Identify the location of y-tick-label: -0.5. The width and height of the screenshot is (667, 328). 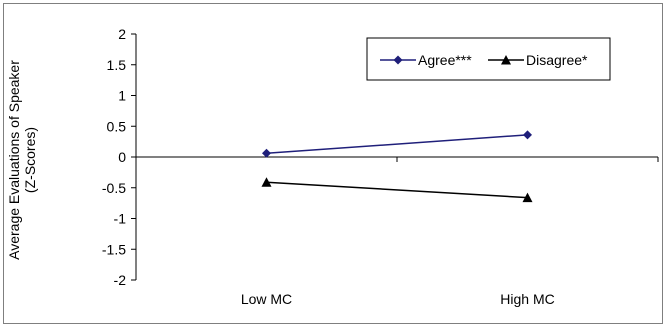
(114, 188).